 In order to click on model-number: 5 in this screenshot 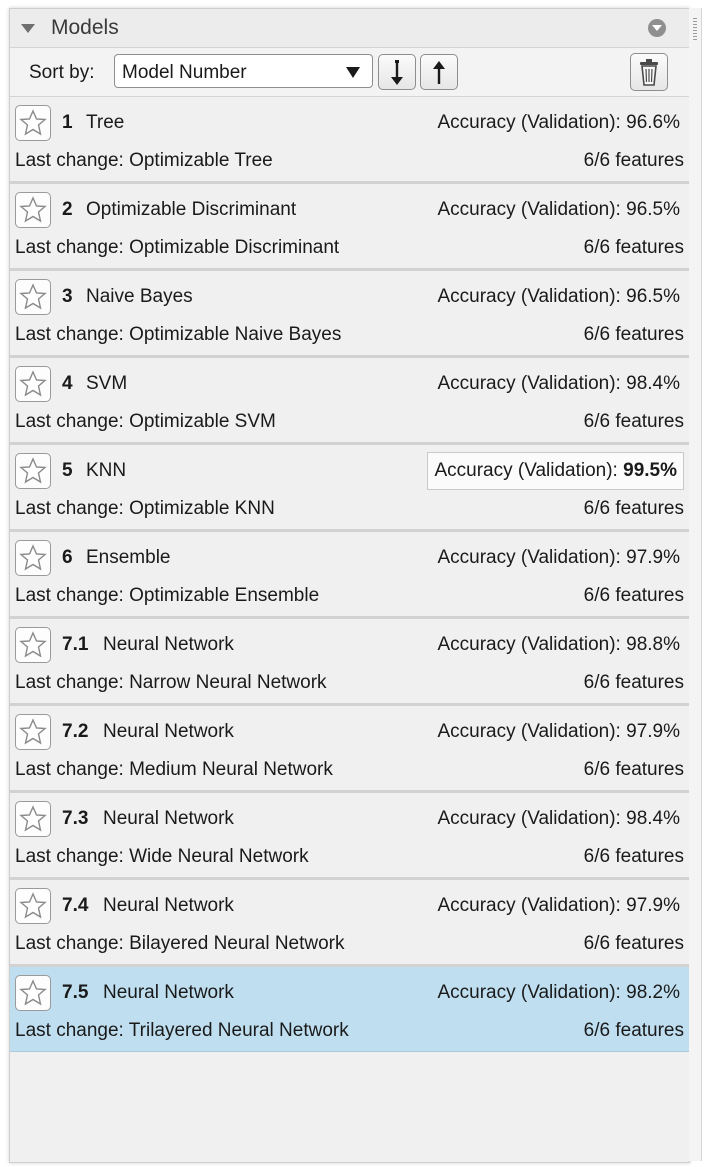, I will do `click(67, 470)`.